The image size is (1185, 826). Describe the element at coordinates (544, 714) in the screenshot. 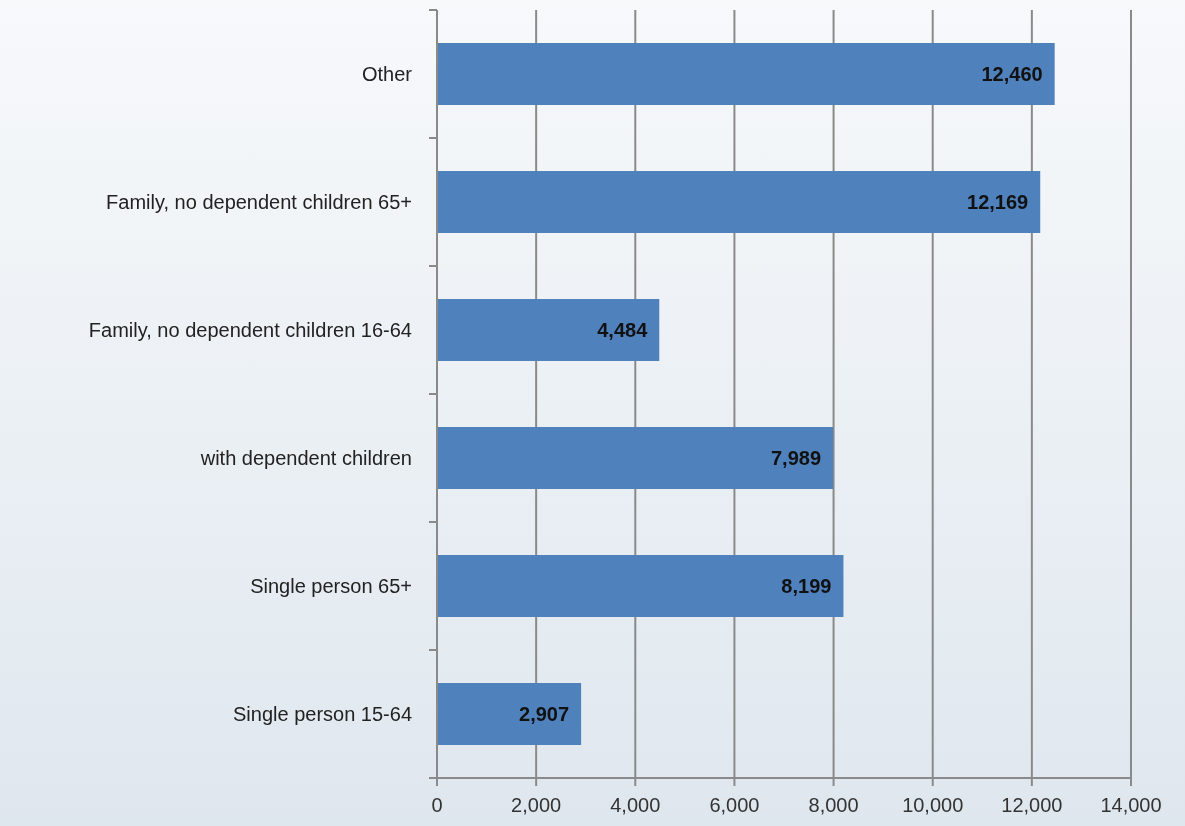

I see `data-label: 2,907` at that location.